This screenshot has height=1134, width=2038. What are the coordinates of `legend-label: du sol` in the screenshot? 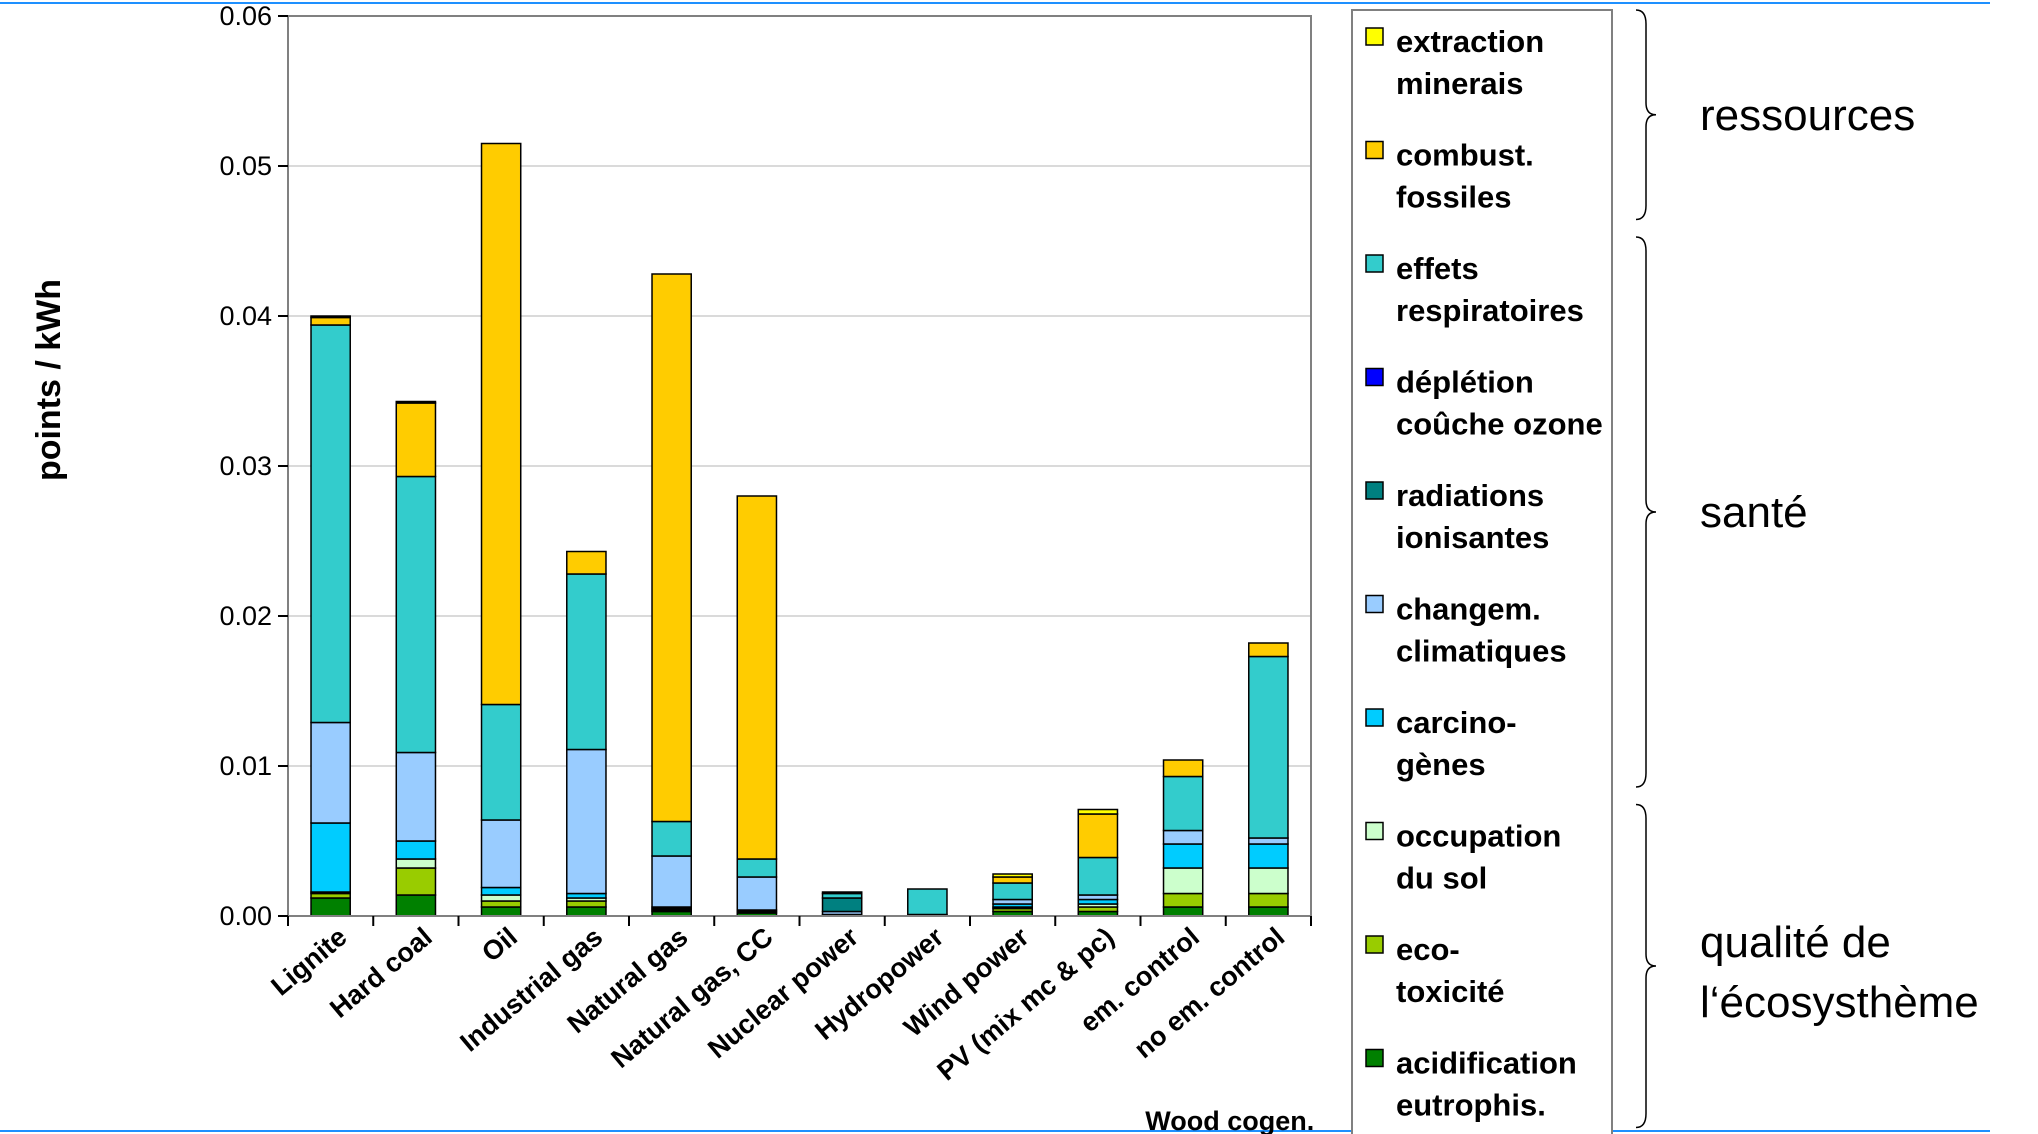 It's located at (1441, 878).